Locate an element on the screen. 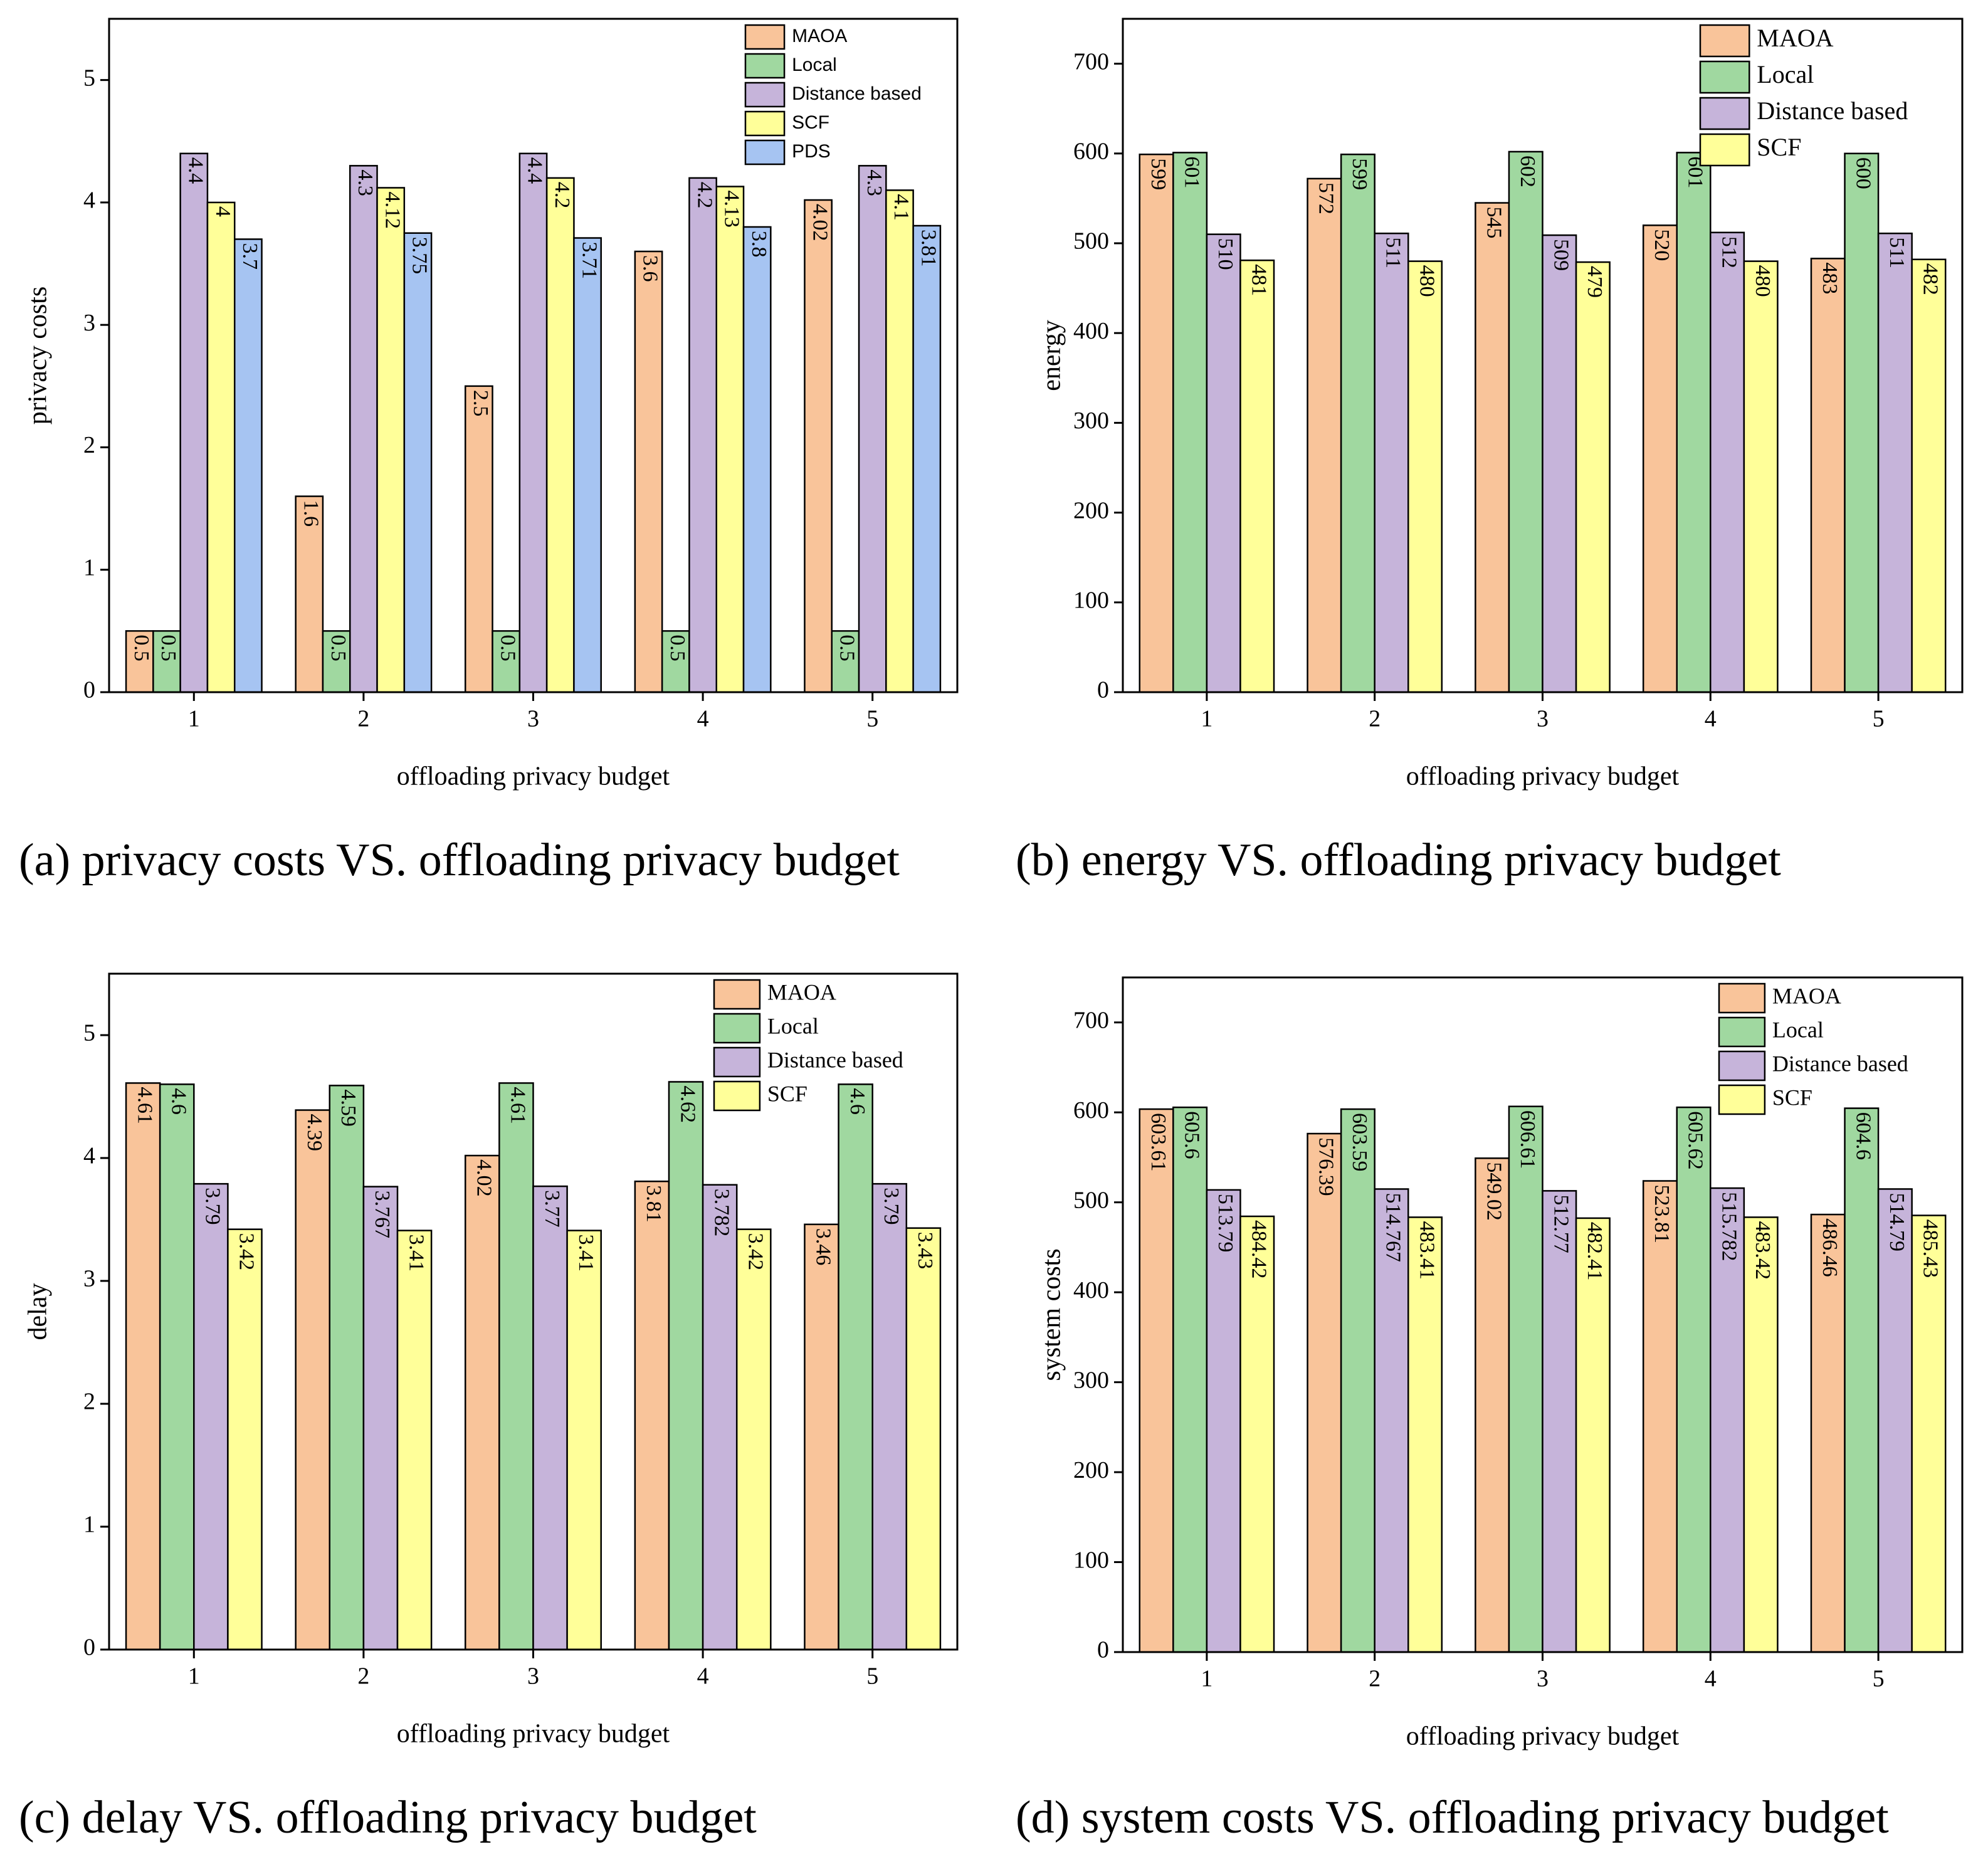 The height and width of the screenshot is (1869, 1988). data-label: 481 is located at coordinates (1258, 280).